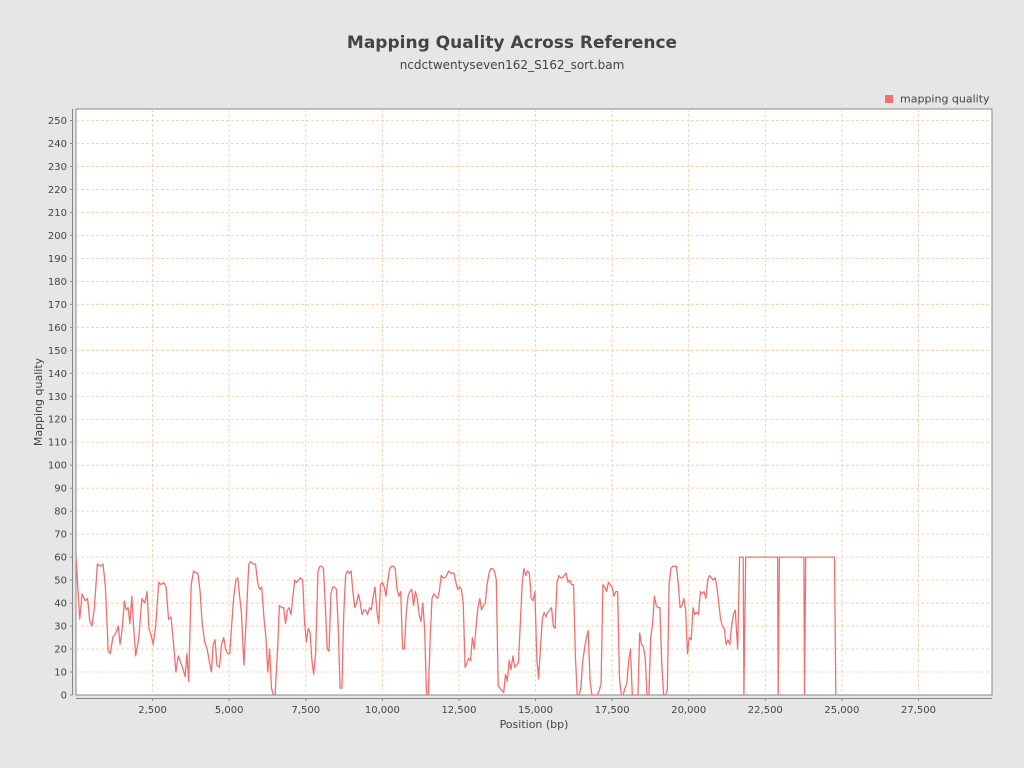 The width and height of the screenshot is (1024, 768). I want to click on x-tick-label: 22,500, so click(765, 710).